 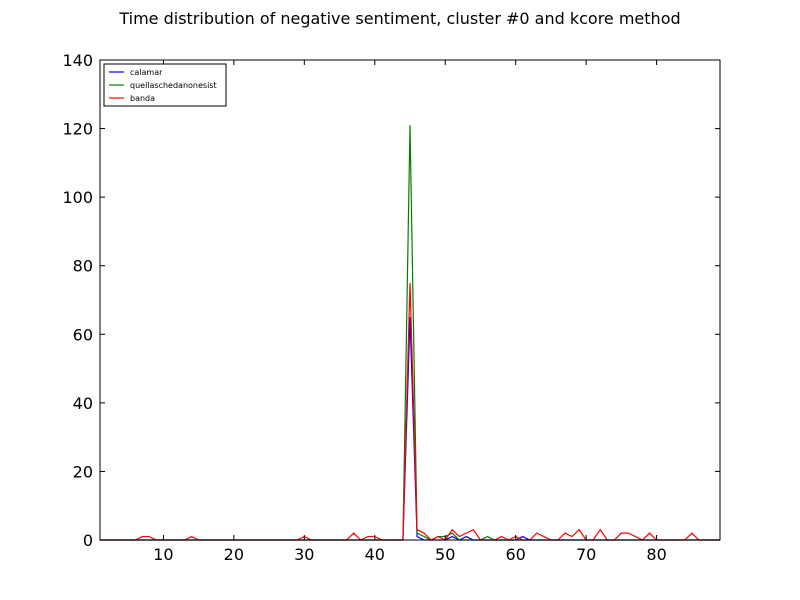 I want to click on legend-label-calamar: calamar, so click(x=146, y=72).